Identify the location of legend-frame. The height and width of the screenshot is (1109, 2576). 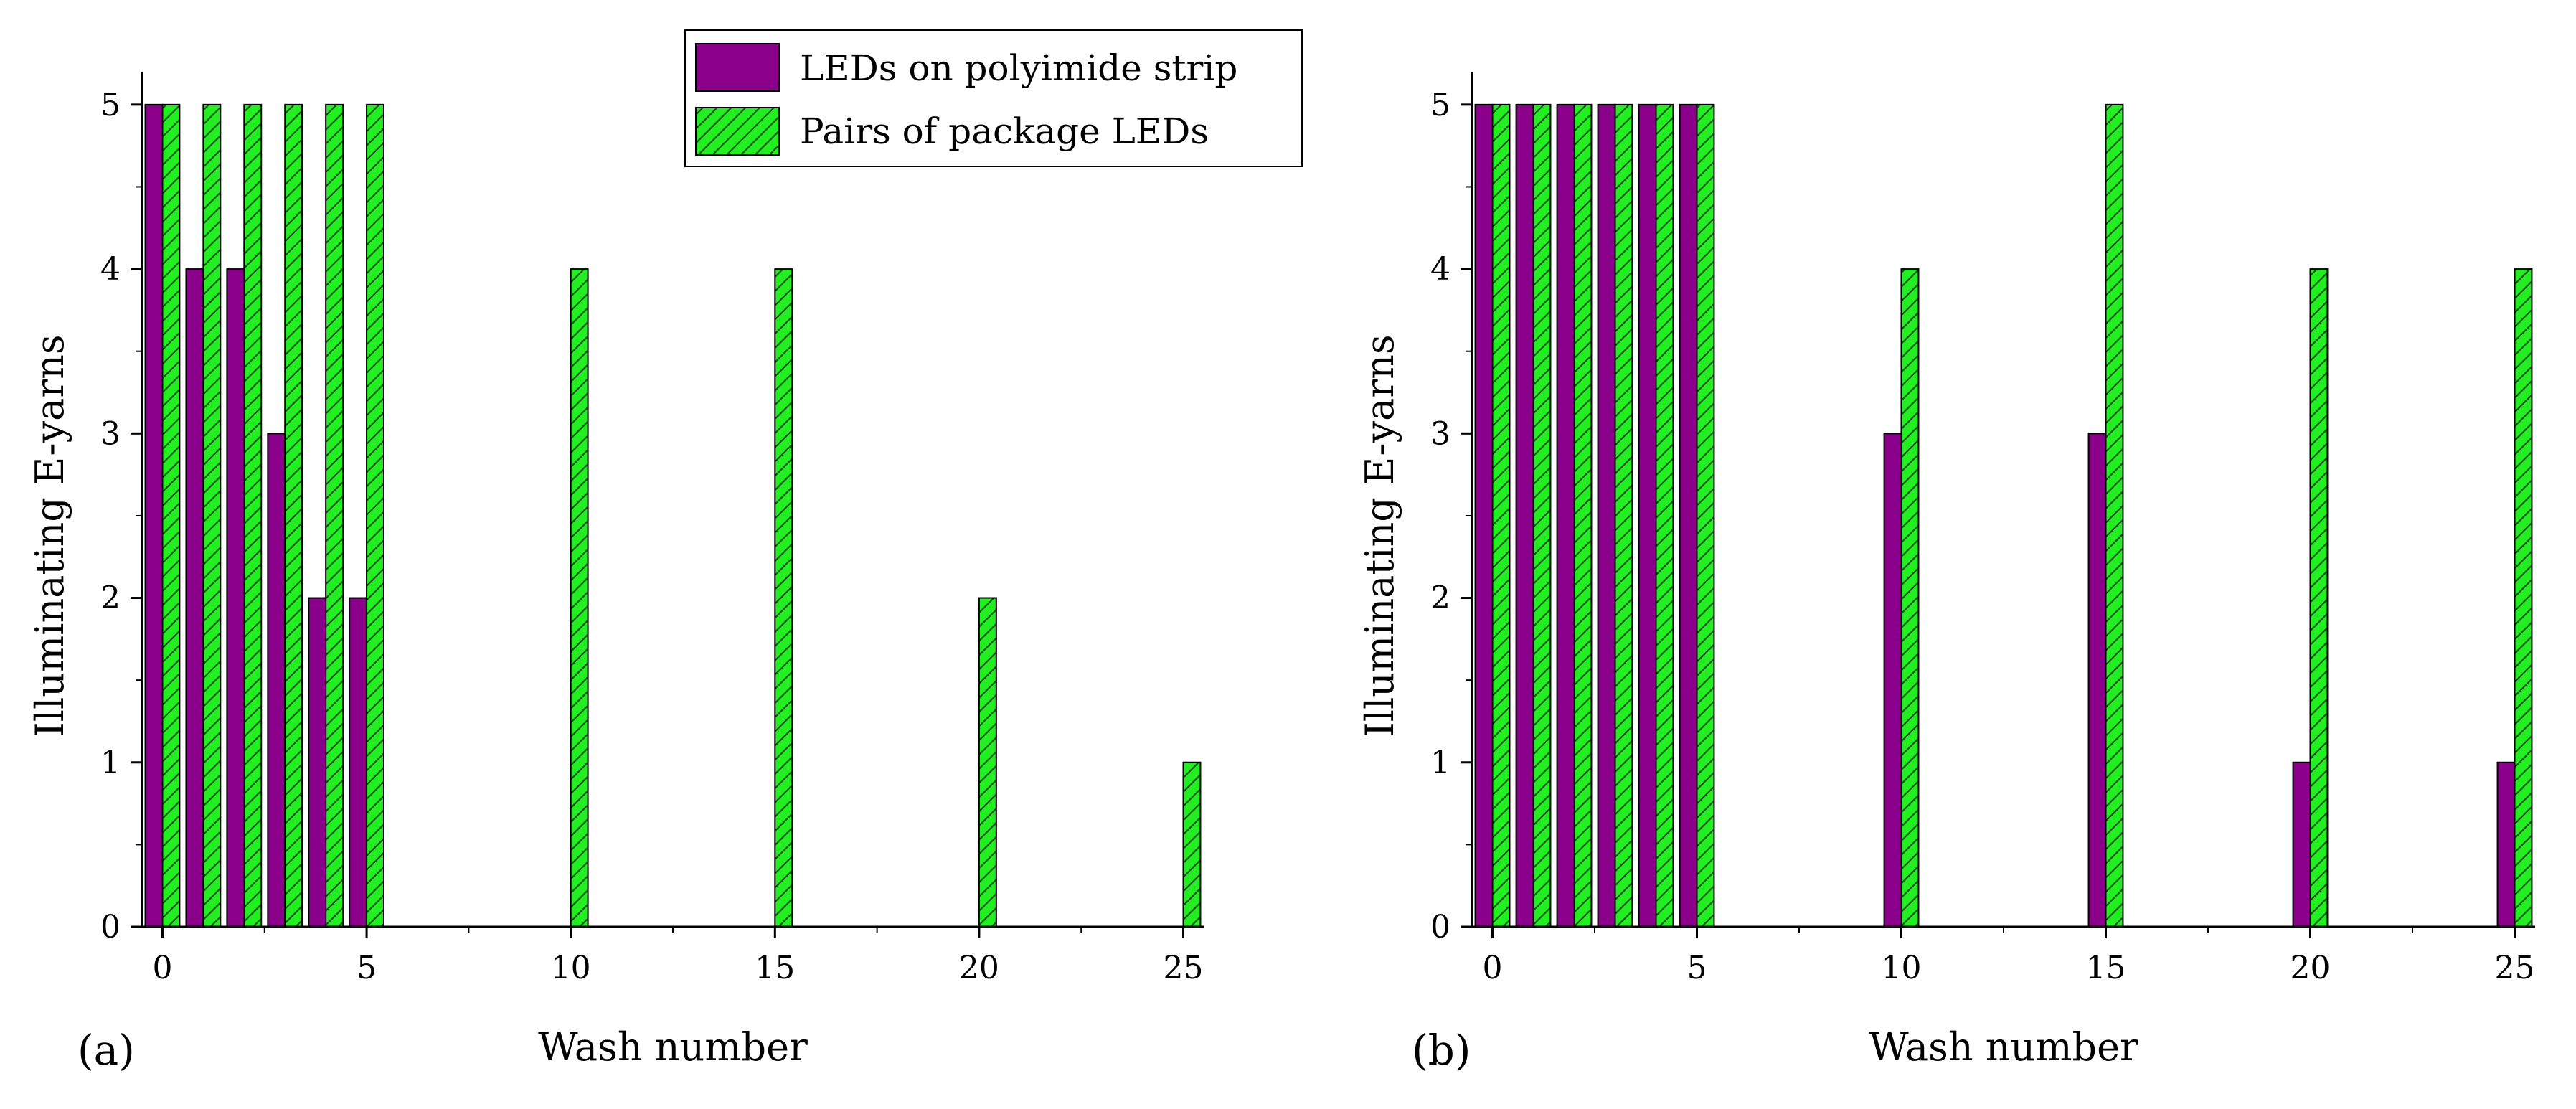
(993, 98).